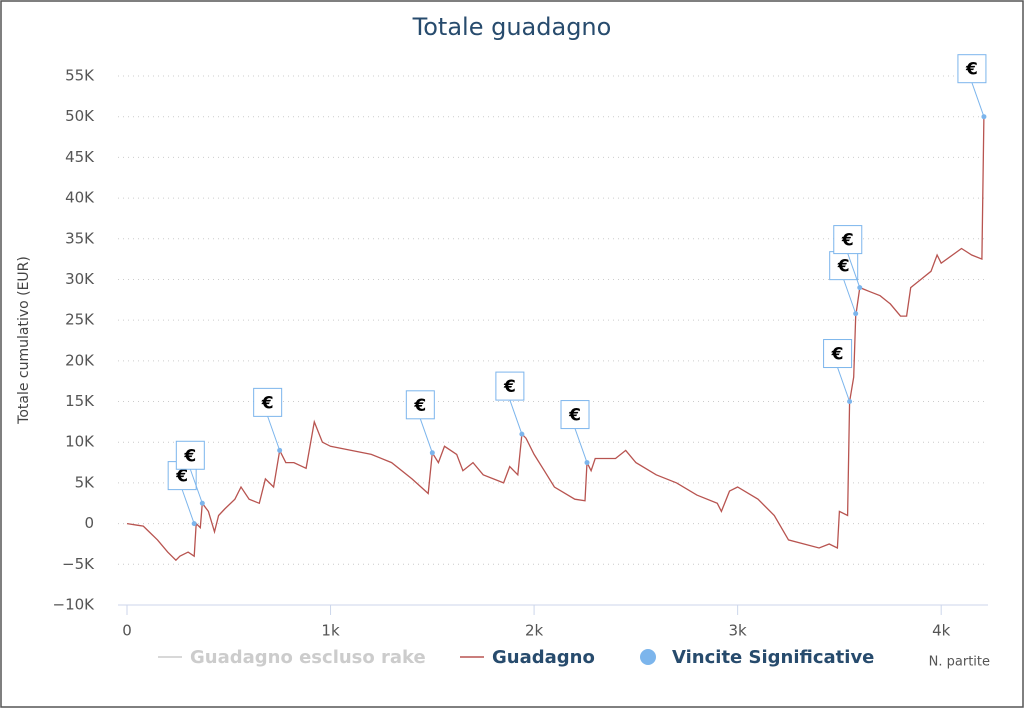 The height and width of the screenshot is (708, 1024). What do you see at coordinates (330, 631) in the screenshot?
I see `x-tick-label: 1k` at bounding box center [330, 631].